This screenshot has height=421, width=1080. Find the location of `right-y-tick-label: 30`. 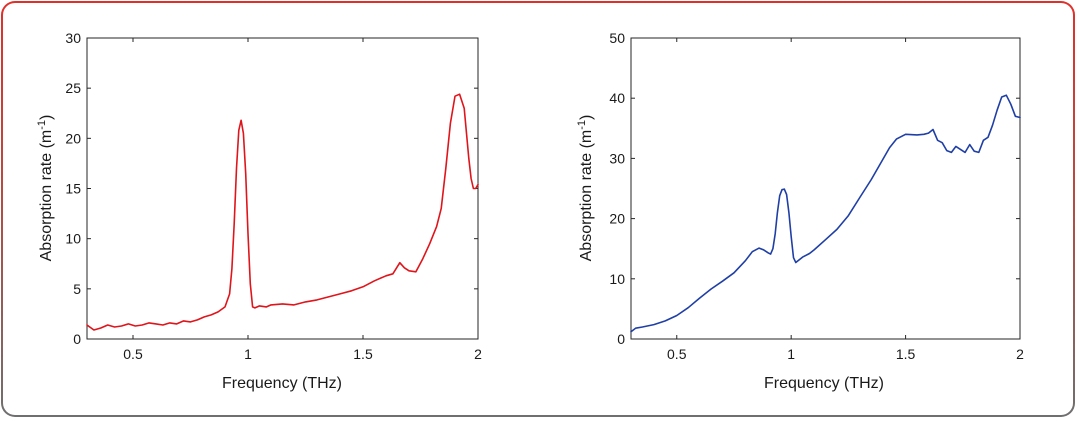

right-y-tick-label: 30 is located at coordinates (617, 158).